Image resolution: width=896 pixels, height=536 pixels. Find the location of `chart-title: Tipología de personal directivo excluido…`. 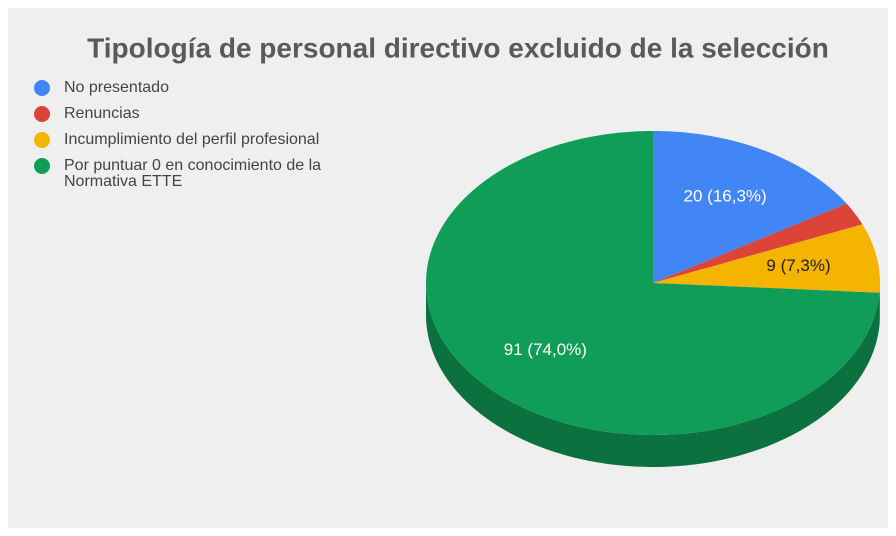

chart-title: Tipología de personal directivo excluido… is located at coordinates (458, 47).